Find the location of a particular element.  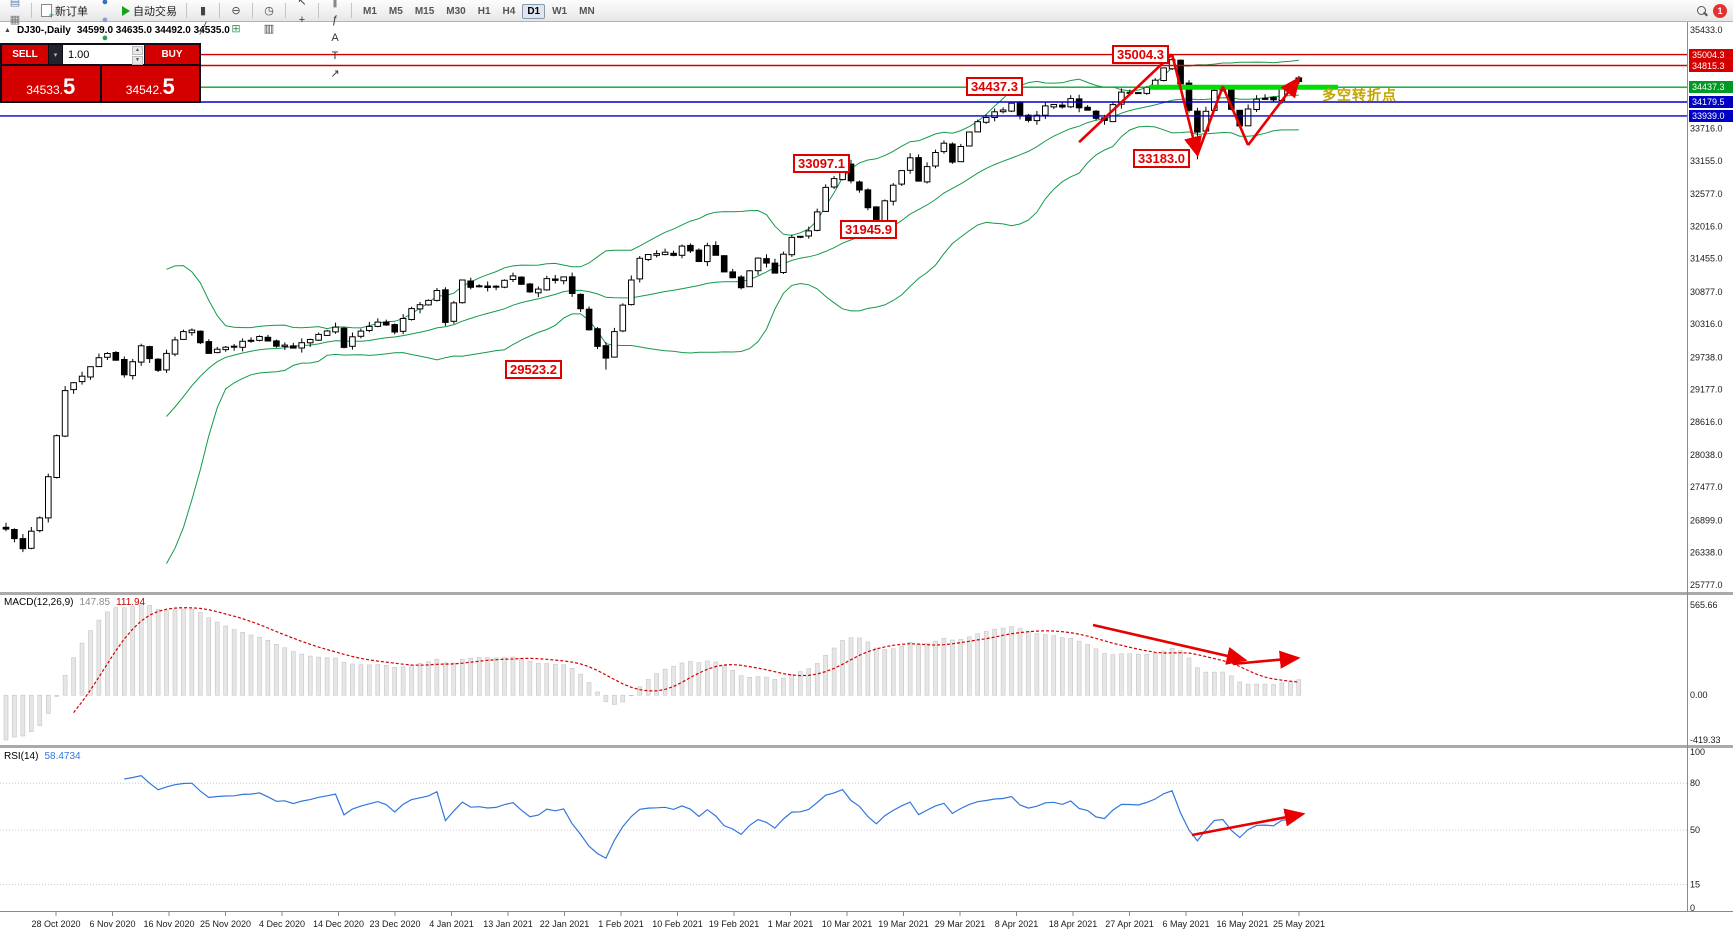

zoom-group: ⊕⊖⊞ is located at coordinates (236, 19).